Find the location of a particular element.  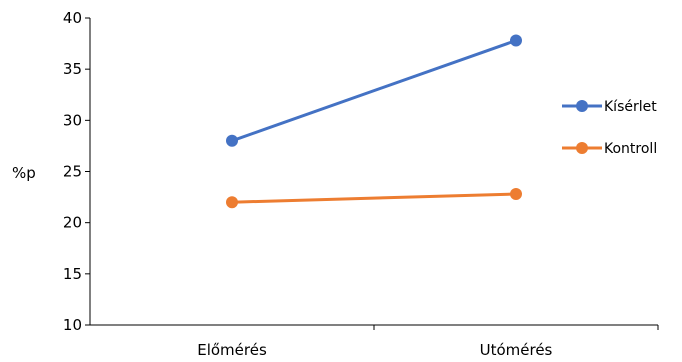

legend: Kísérlet Kontroll is located at coordinates (609, 128).